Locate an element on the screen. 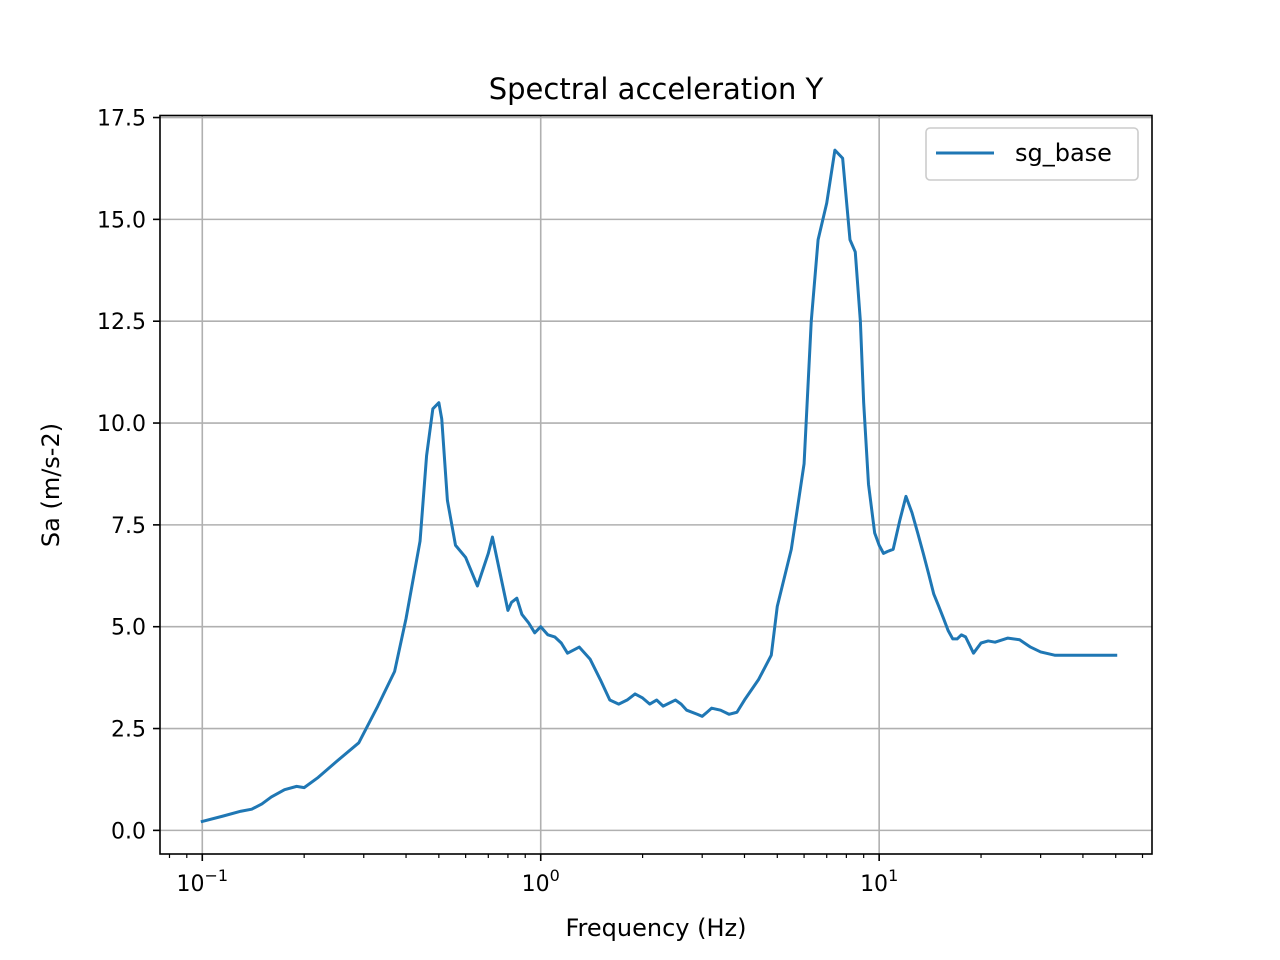 This screenshot has width=1280, height=960. x-tick-label: 10¹ is located at coordinates (879, 881).